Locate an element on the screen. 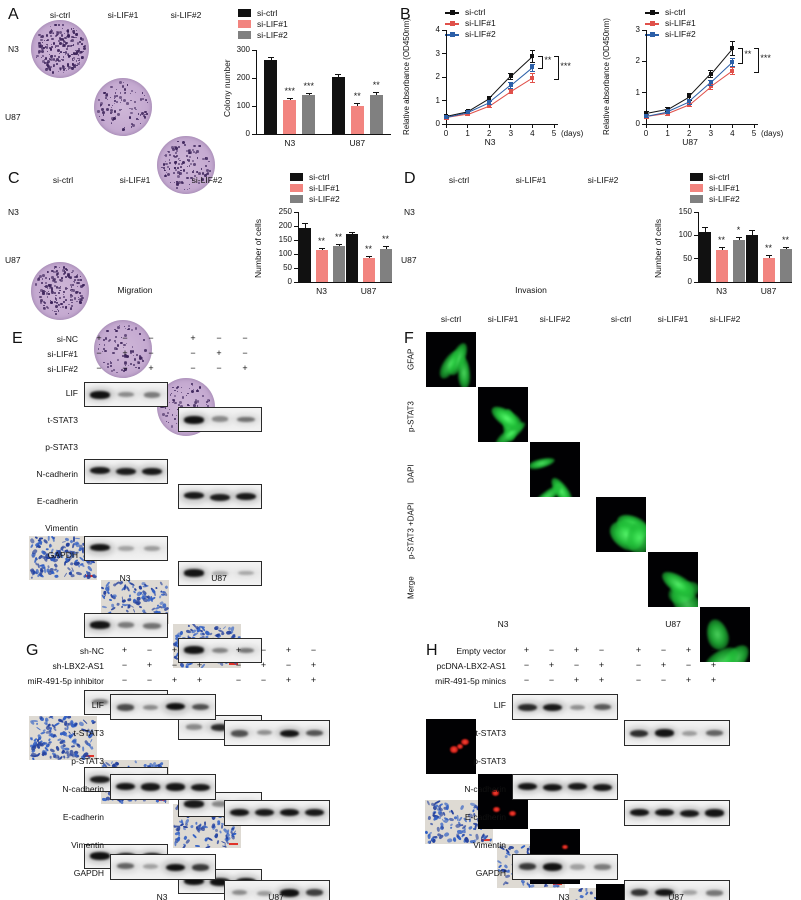 The height and width of the screenshot is (900, 801). y-tick-label: 100 is located at coordinates (243, 105).